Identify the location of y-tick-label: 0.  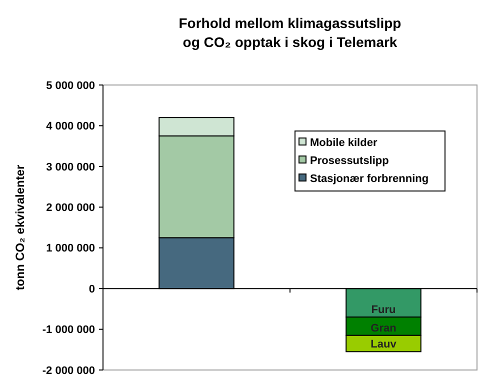
(91, 289).